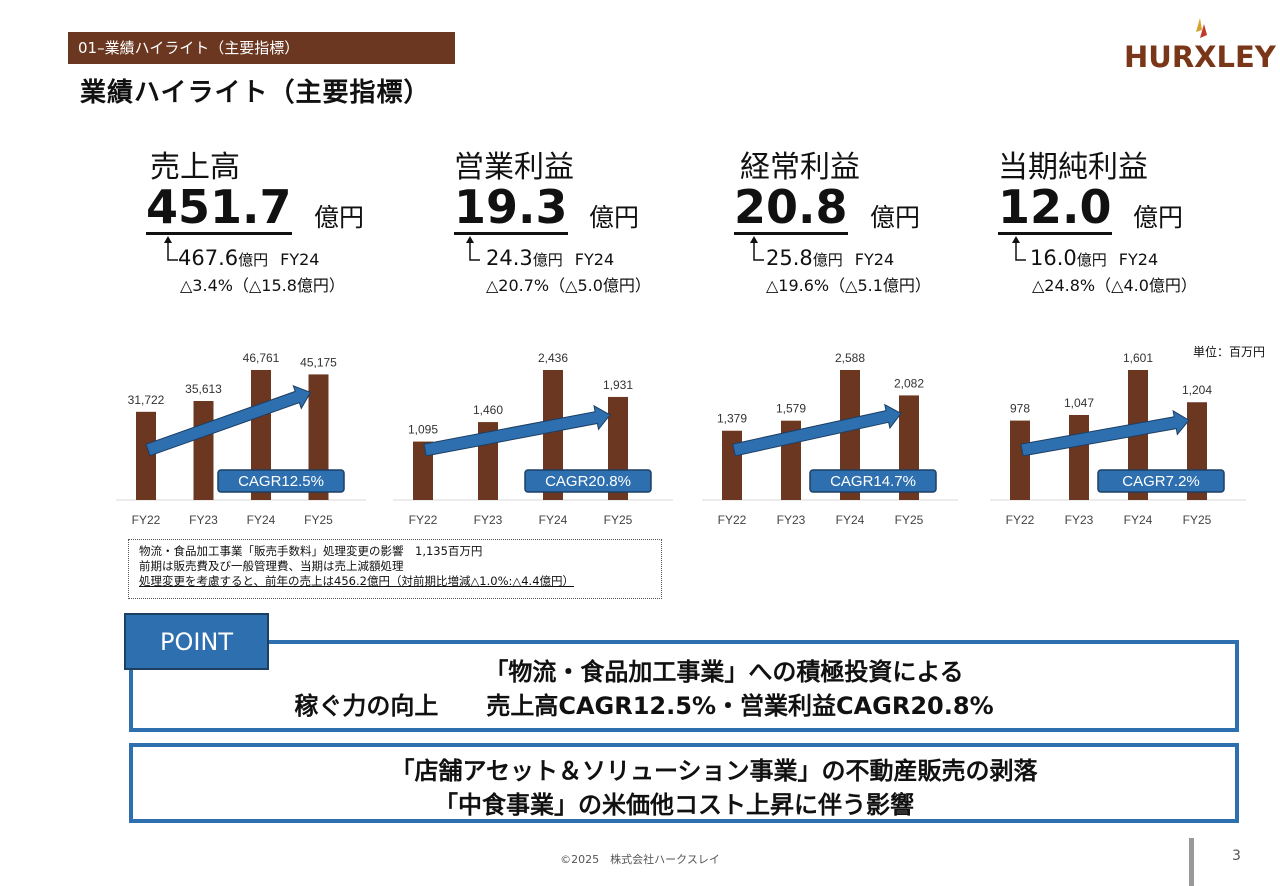 The image size is (1280, 886). What do you see at coordinates (1200, 57) in the screenshot?
I see `logo-text: HURXLEY` at bounding box center [1200, 57].